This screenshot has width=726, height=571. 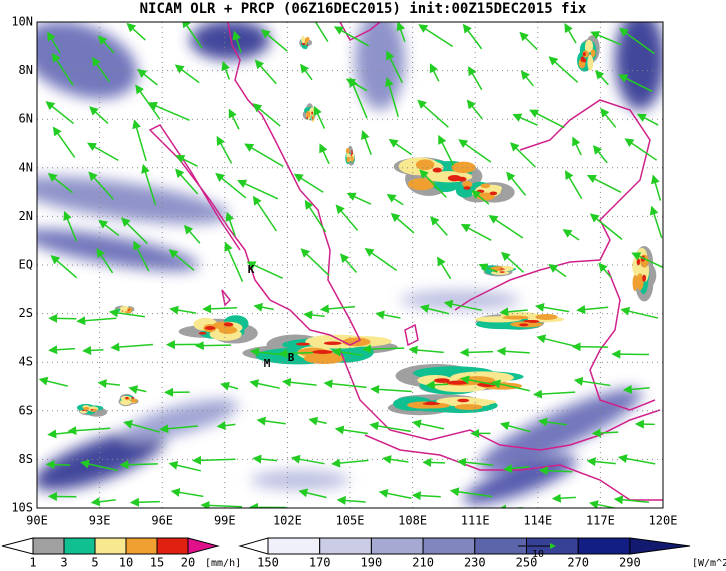 What do you see at coordinates (223, 563) in the screenshot?
I see `precip-unit: [mm/h]` at bounding box center [223, 563].